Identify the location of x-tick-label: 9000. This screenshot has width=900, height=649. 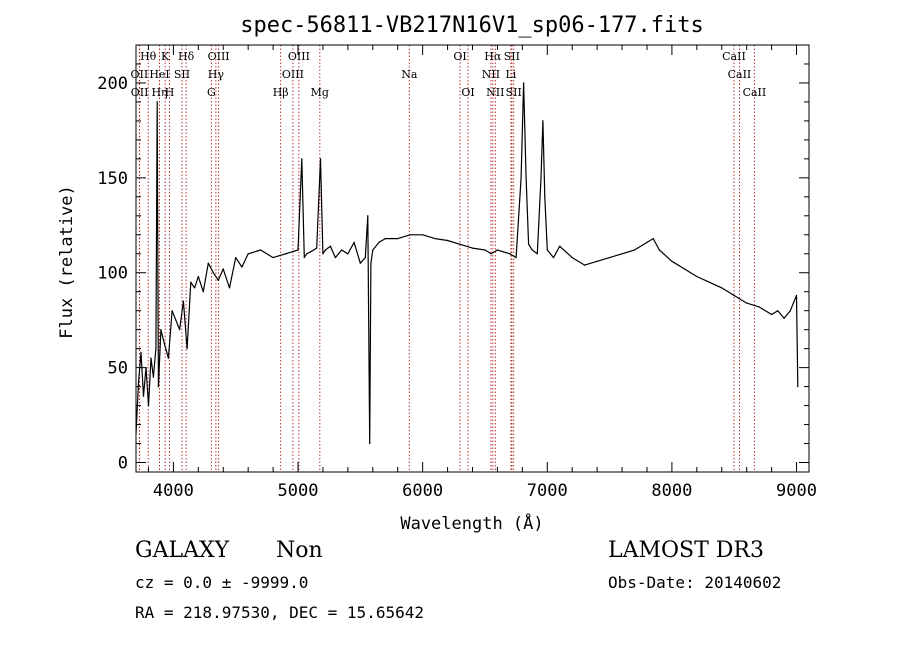
(796, 491).